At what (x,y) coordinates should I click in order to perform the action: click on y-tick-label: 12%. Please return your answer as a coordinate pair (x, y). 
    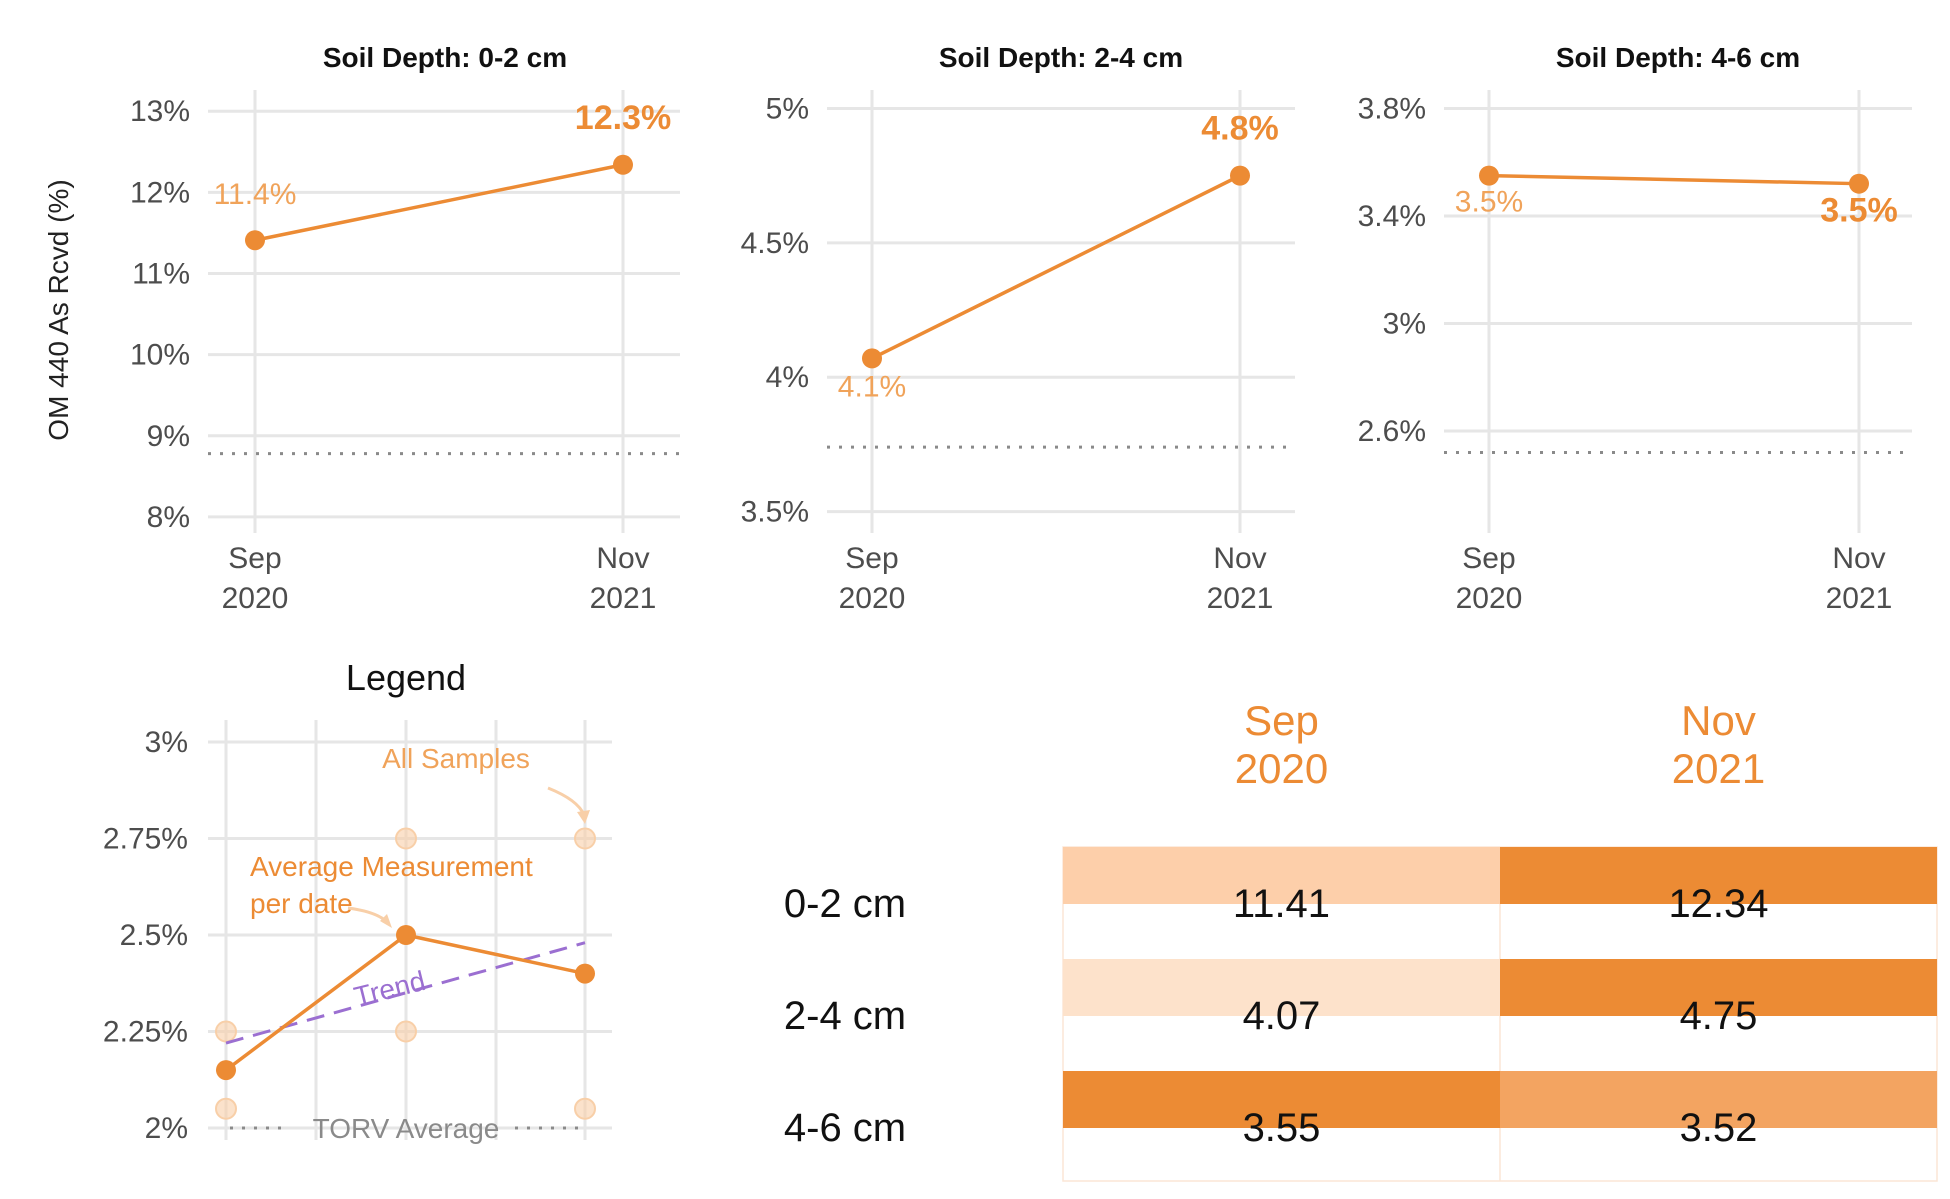
    Looking at the image, I should click on (160, 192).